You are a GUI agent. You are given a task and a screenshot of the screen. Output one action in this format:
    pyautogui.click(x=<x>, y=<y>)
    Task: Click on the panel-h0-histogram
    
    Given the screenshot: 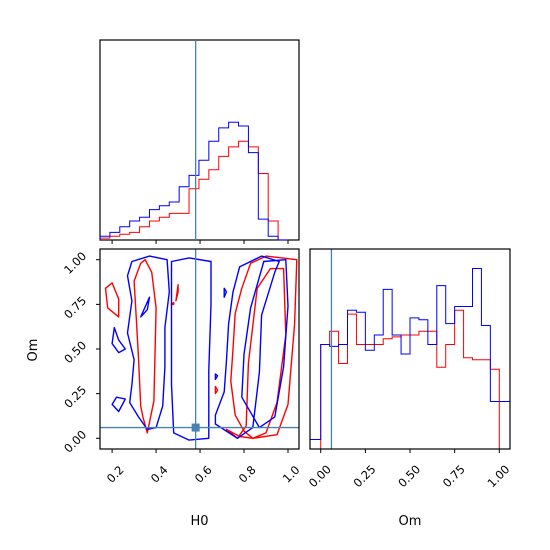 What is the action you would take?
    pyautogui.click(x=199, y=140)
    